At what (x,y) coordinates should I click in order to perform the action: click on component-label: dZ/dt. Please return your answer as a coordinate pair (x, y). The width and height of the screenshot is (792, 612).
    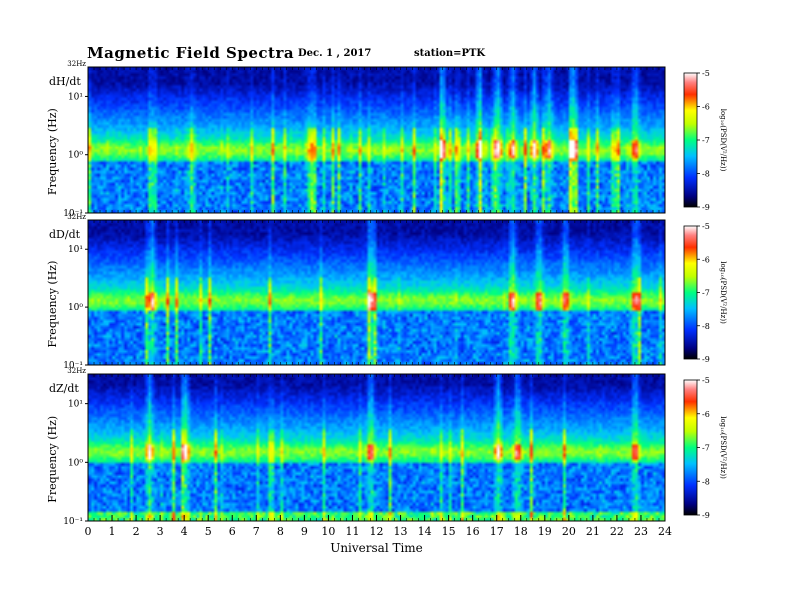
    Looking at the image, I should click on (64, 388).